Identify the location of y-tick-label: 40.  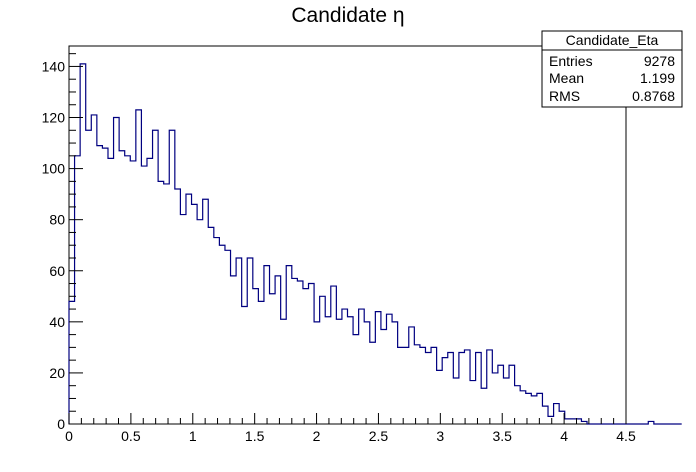
(57, 322).